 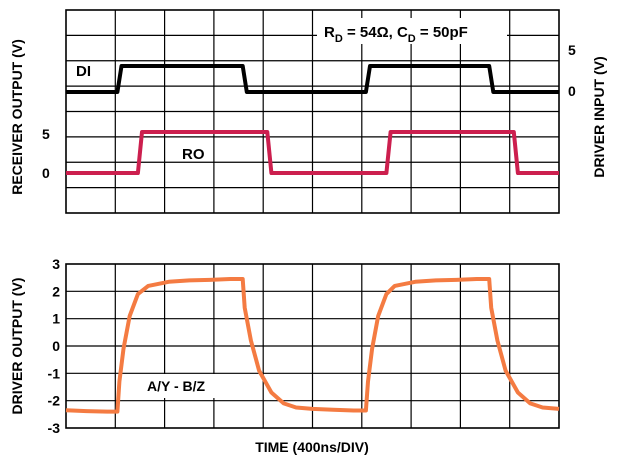 I want to click on top-left-tick-label: 5, so click(x=46, y=134).